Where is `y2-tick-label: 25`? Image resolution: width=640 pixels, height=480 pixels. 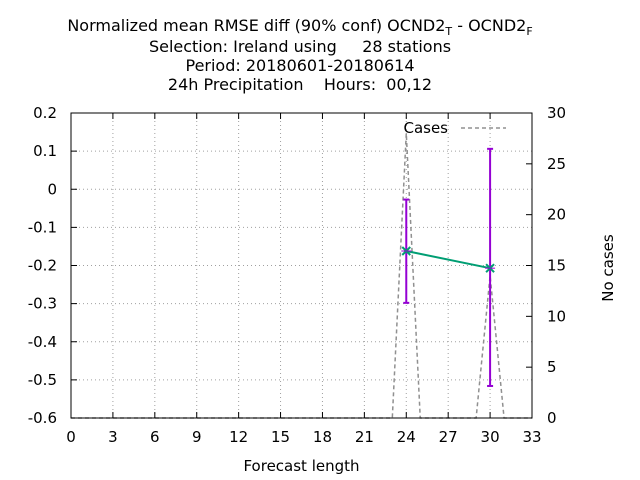 y2-tick-label: 25 is located at coordinates (556, 164).